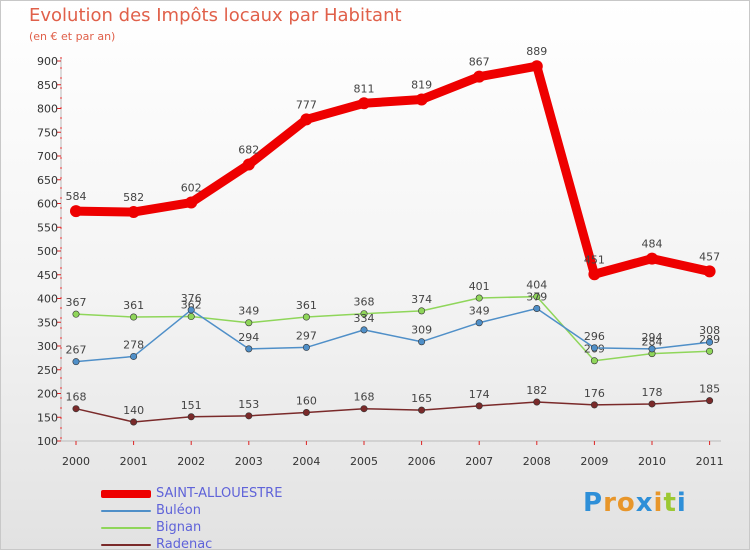  I want to click on y-tick-label: 900, so click(47, 61).